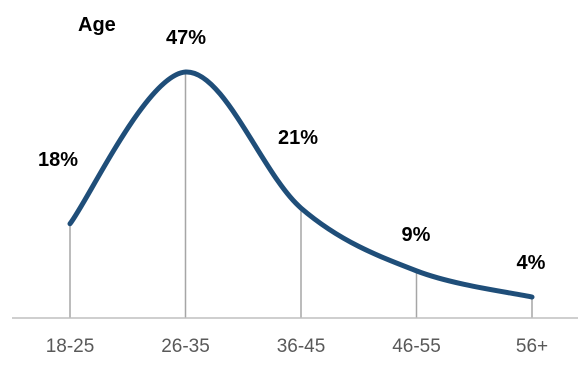 This screenshot has width=580, height=365. I want to click on data-label-46-55: 9%, so click(416, 235).